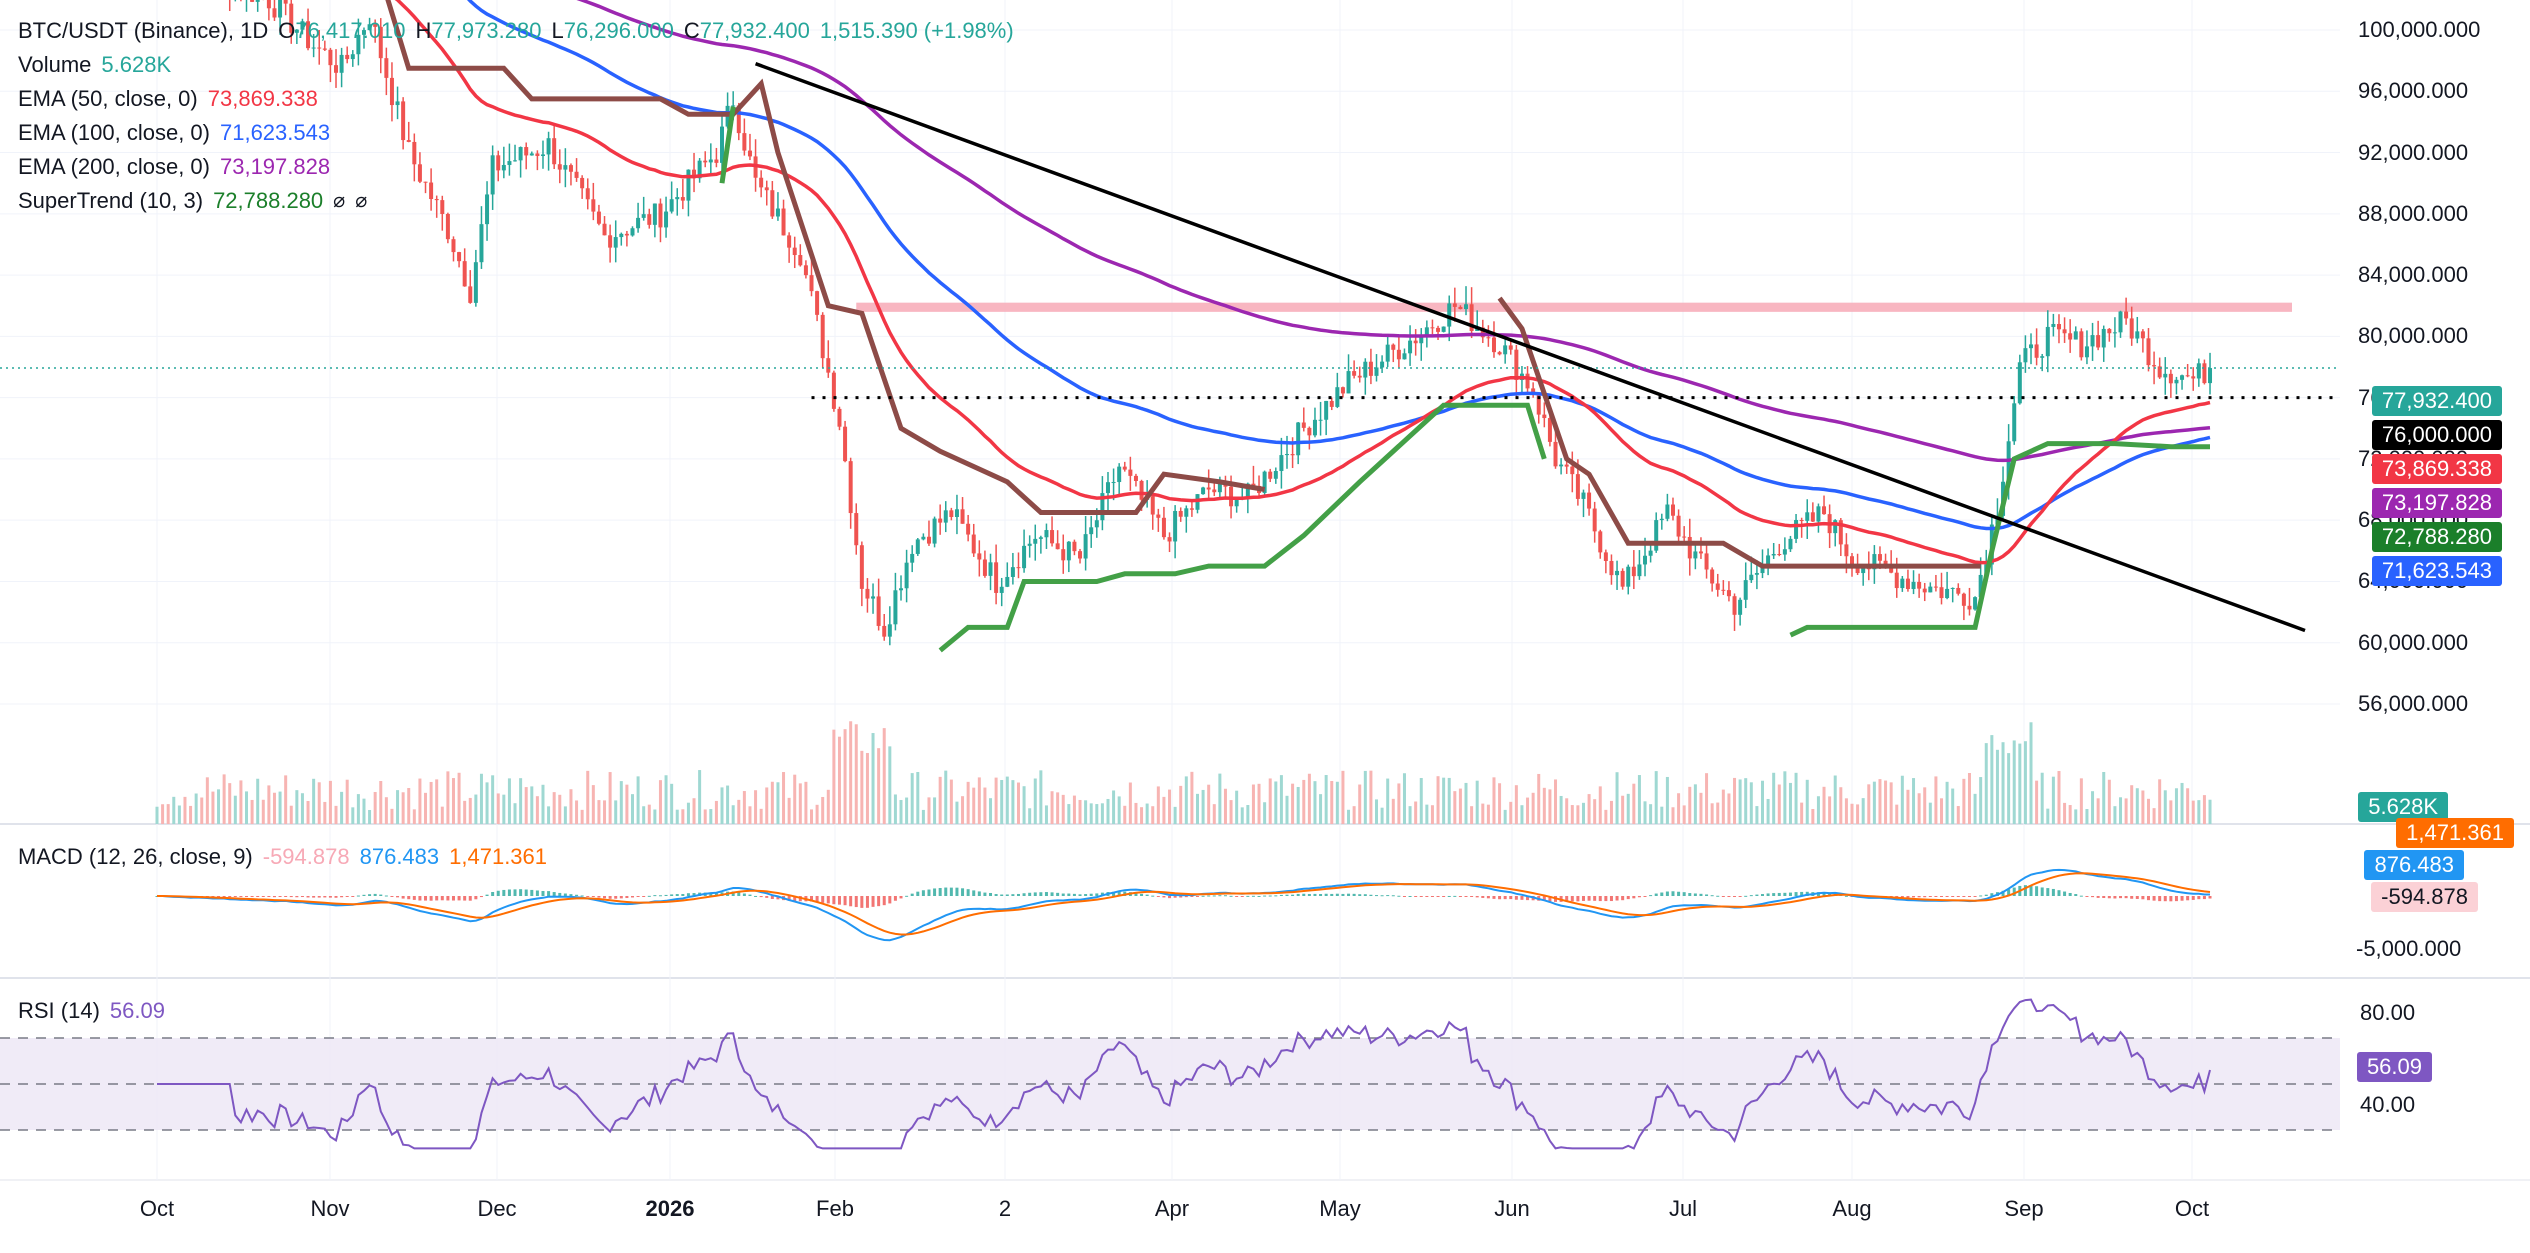 The width and height of the screenshot is (2530, 1253). Describe the element at coordinates (1852, 1208) in the screenshot. I see `time-axis-label: Aug` at that location.